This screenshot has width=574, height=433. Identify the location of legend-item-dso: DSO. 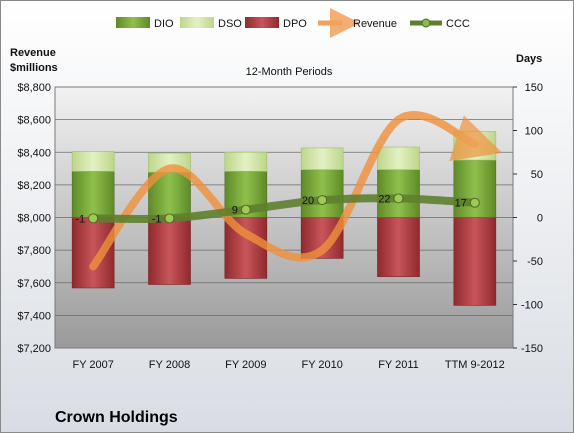
(211, 23).